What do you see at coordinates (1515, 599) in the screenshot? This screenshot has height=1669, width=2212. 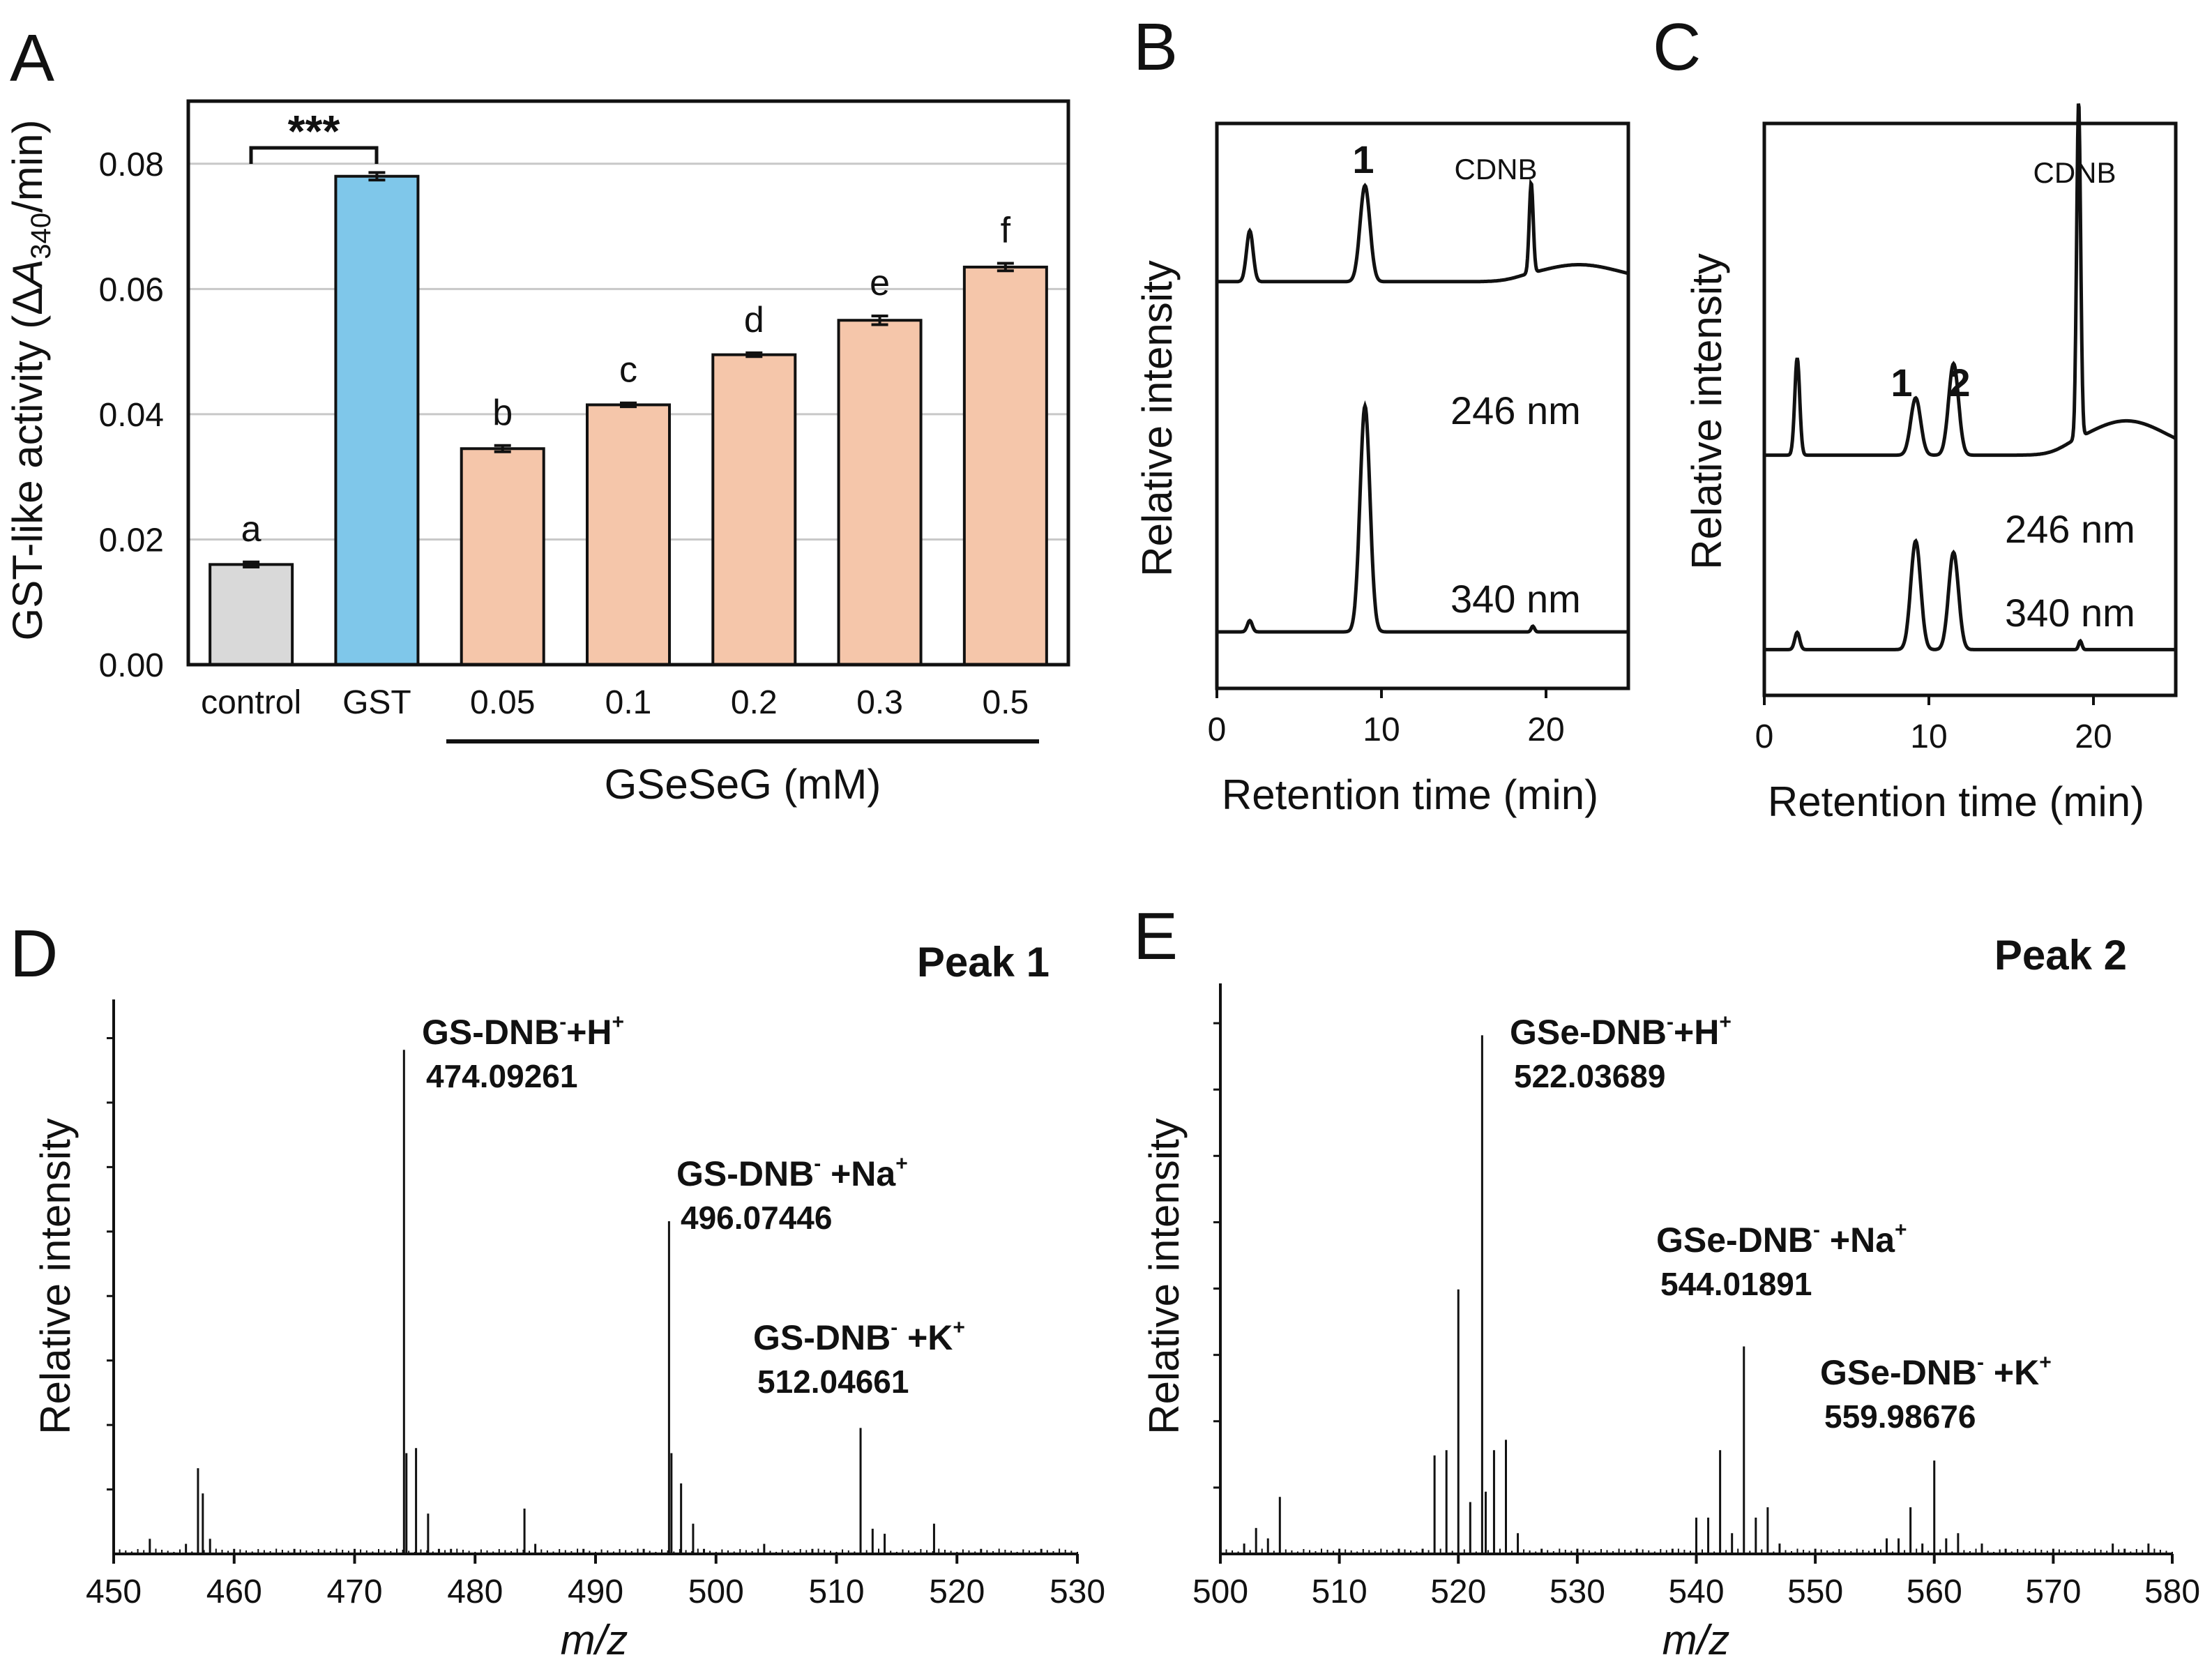 I see `panel-b-340nm-label: 340 nm` at bounding box center [1515, 599].